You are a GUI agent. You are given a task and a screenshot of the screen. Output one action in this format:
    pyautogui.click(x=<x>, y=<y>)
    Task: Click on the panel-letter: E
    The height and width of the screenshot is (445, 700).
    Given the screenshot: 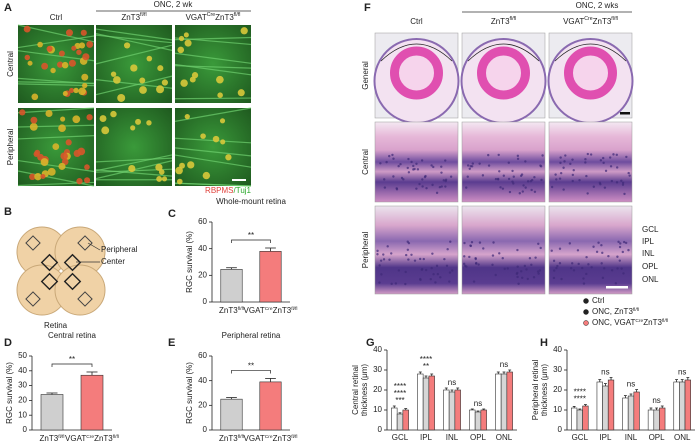 What is the action you would take?
    pyautogui.click(x=171, y=343)
    